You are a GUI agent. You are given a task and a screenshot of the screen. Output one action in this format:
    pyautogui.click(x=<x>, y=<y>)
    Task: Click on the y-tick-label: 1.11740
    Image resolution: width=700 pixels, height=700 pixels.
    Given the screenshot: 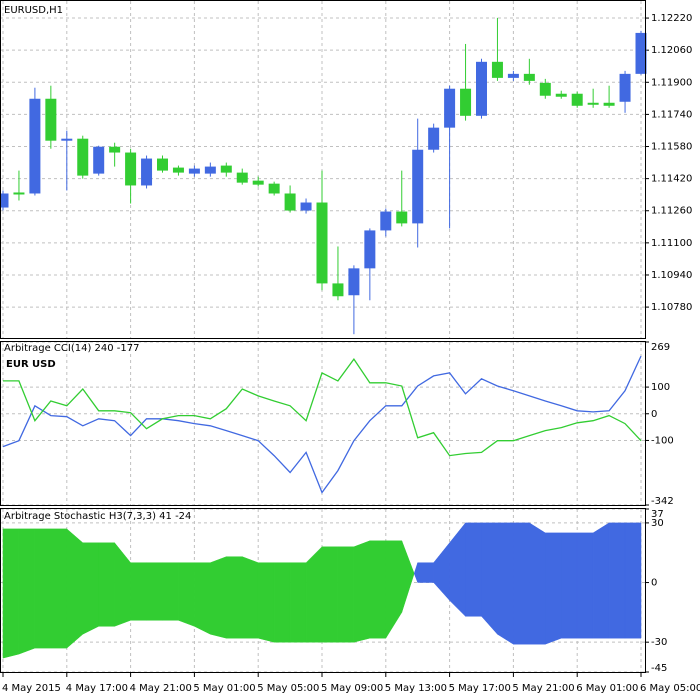 What is the action you would take?
    pyautogui.click(x=671, y=114)
    